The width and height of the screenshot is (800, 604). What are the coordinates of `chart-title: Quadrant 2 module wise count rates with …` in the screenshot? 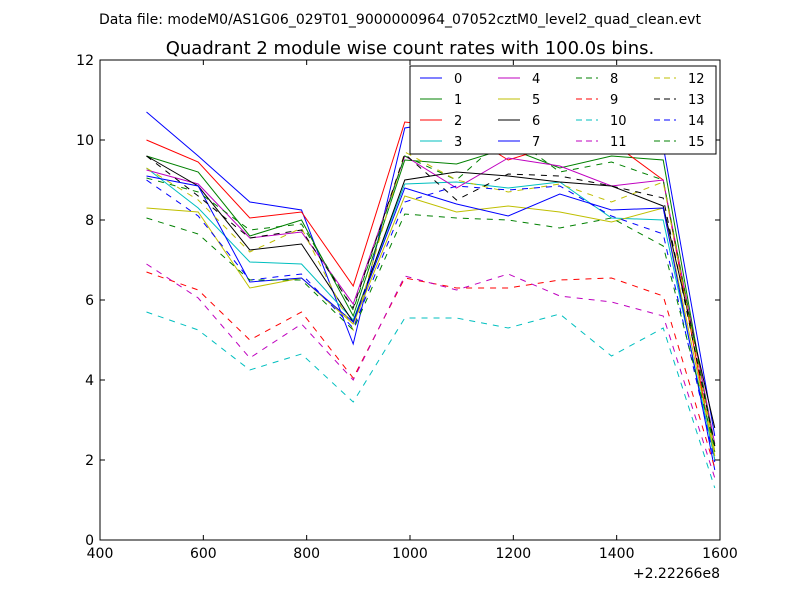 It's located at (410, 48).